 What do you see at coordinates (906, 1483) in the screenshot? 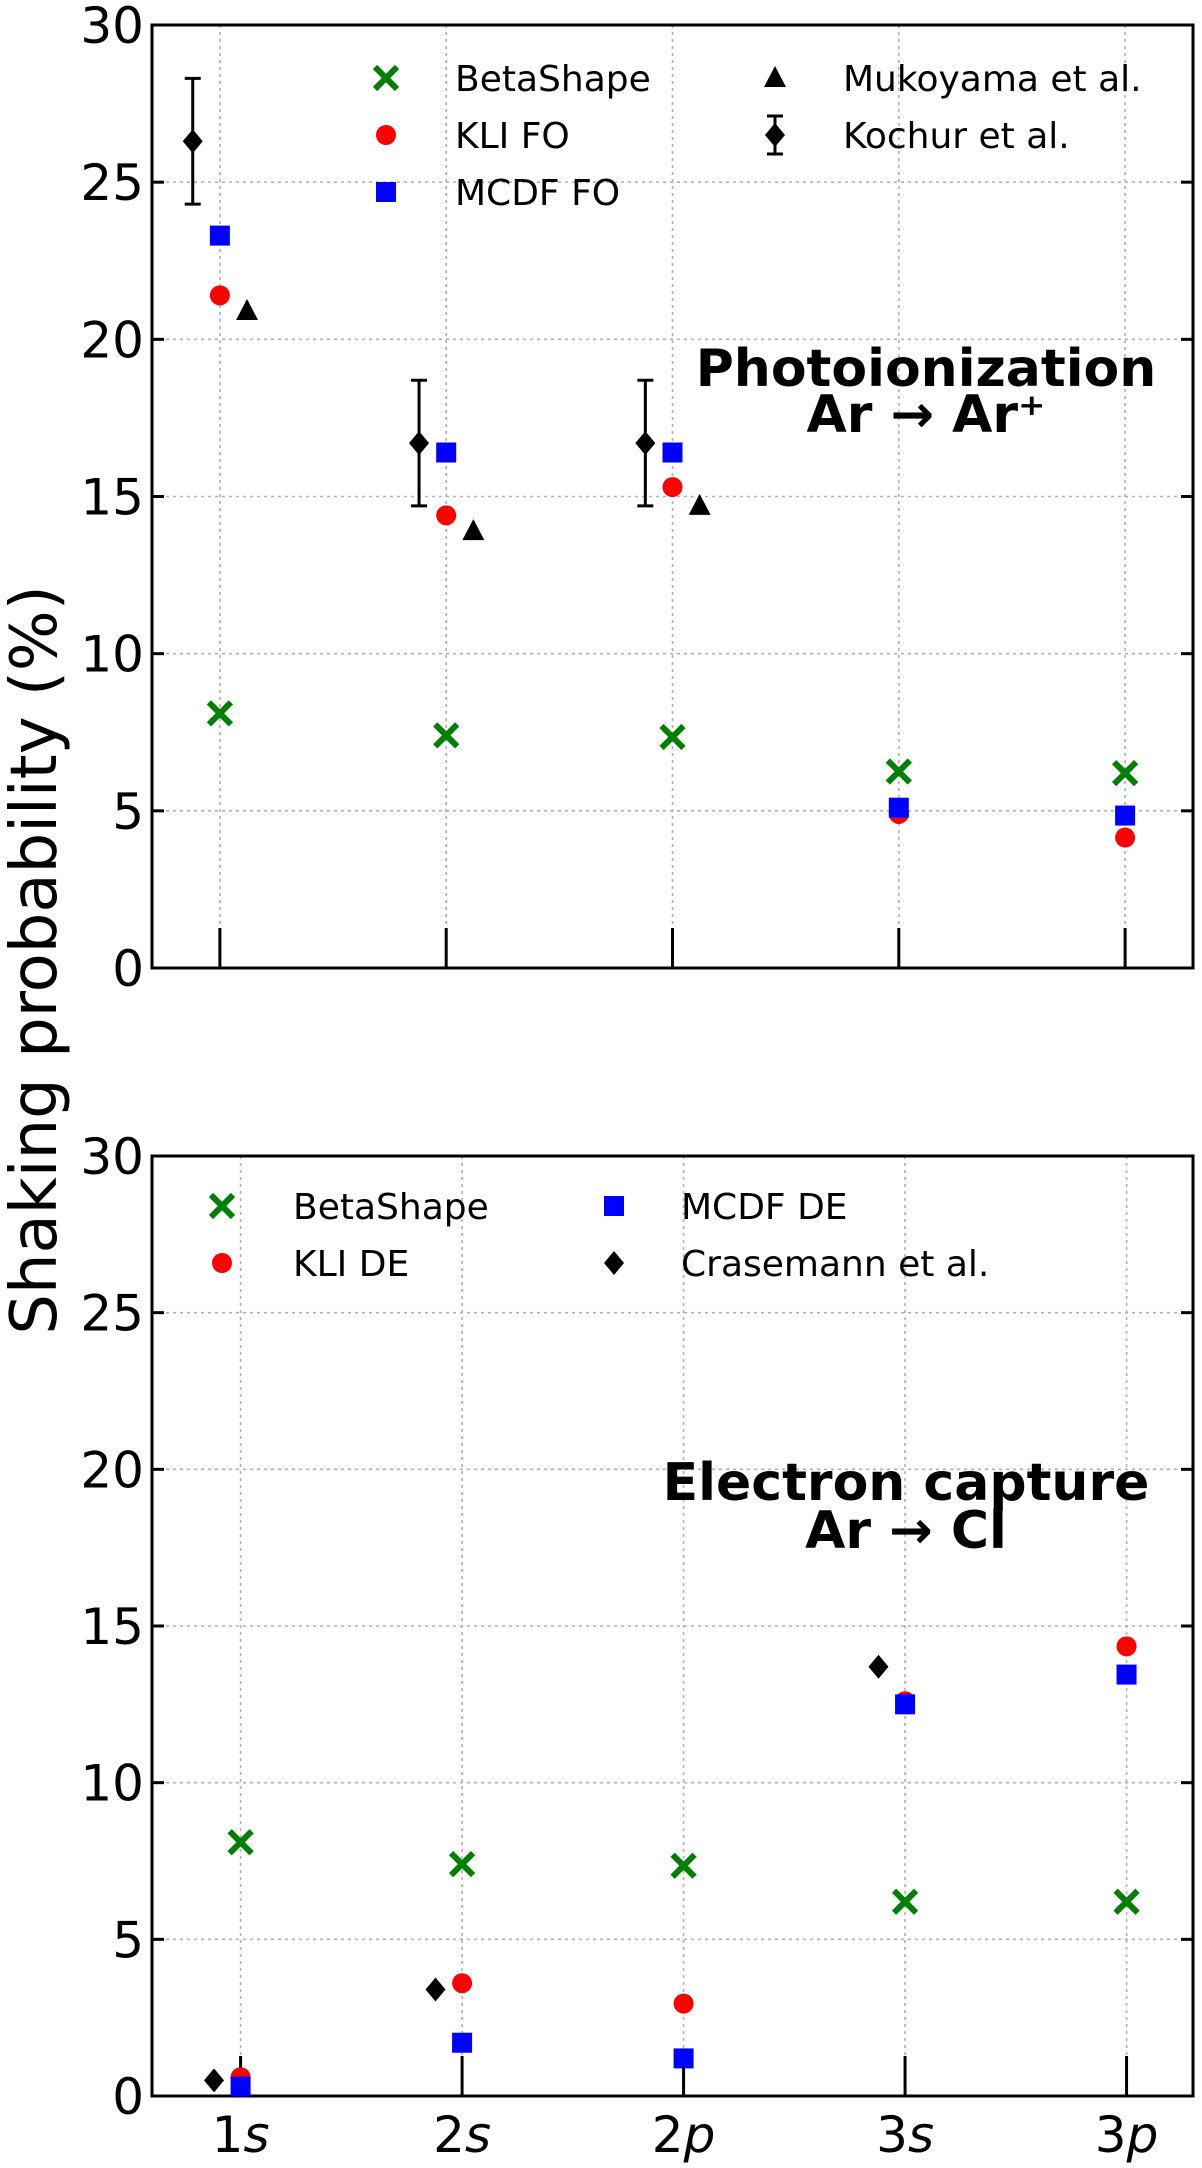
I see `panel-annotation-line: Electron capture` at bounding box center [906, 1483].